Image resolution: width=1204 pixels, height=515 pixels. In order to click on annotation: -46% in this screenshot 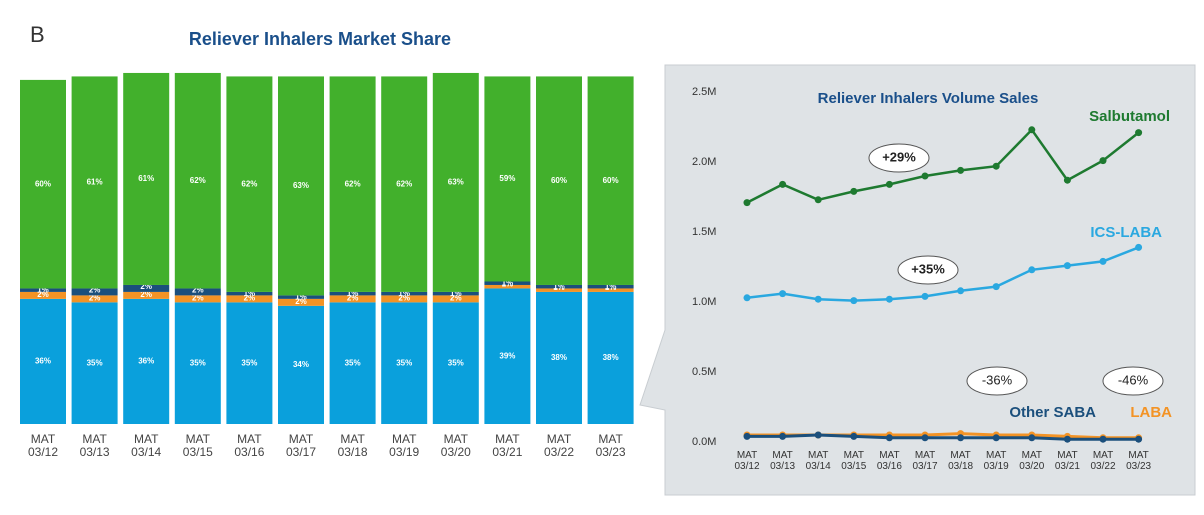, I will do `click(1133, 379)`.